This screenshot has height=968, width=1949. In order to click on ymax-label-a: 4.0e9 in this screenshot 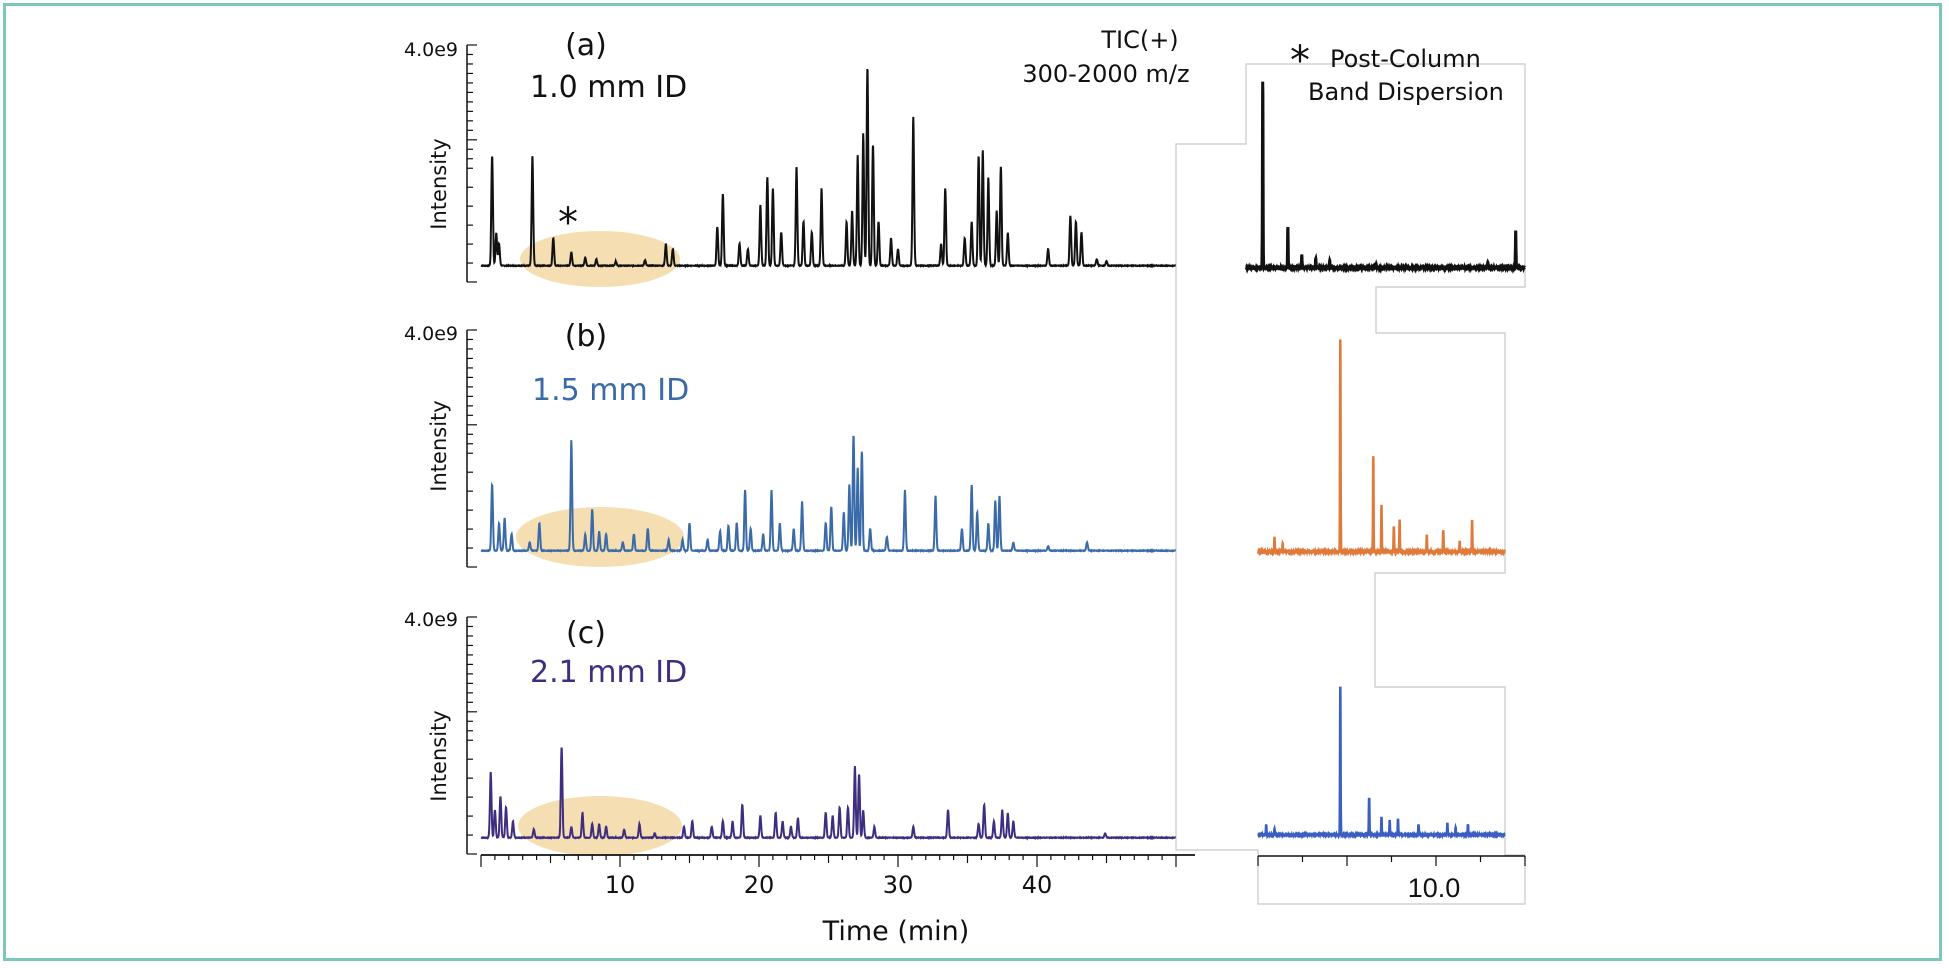, I will do `click(431, 50)`.